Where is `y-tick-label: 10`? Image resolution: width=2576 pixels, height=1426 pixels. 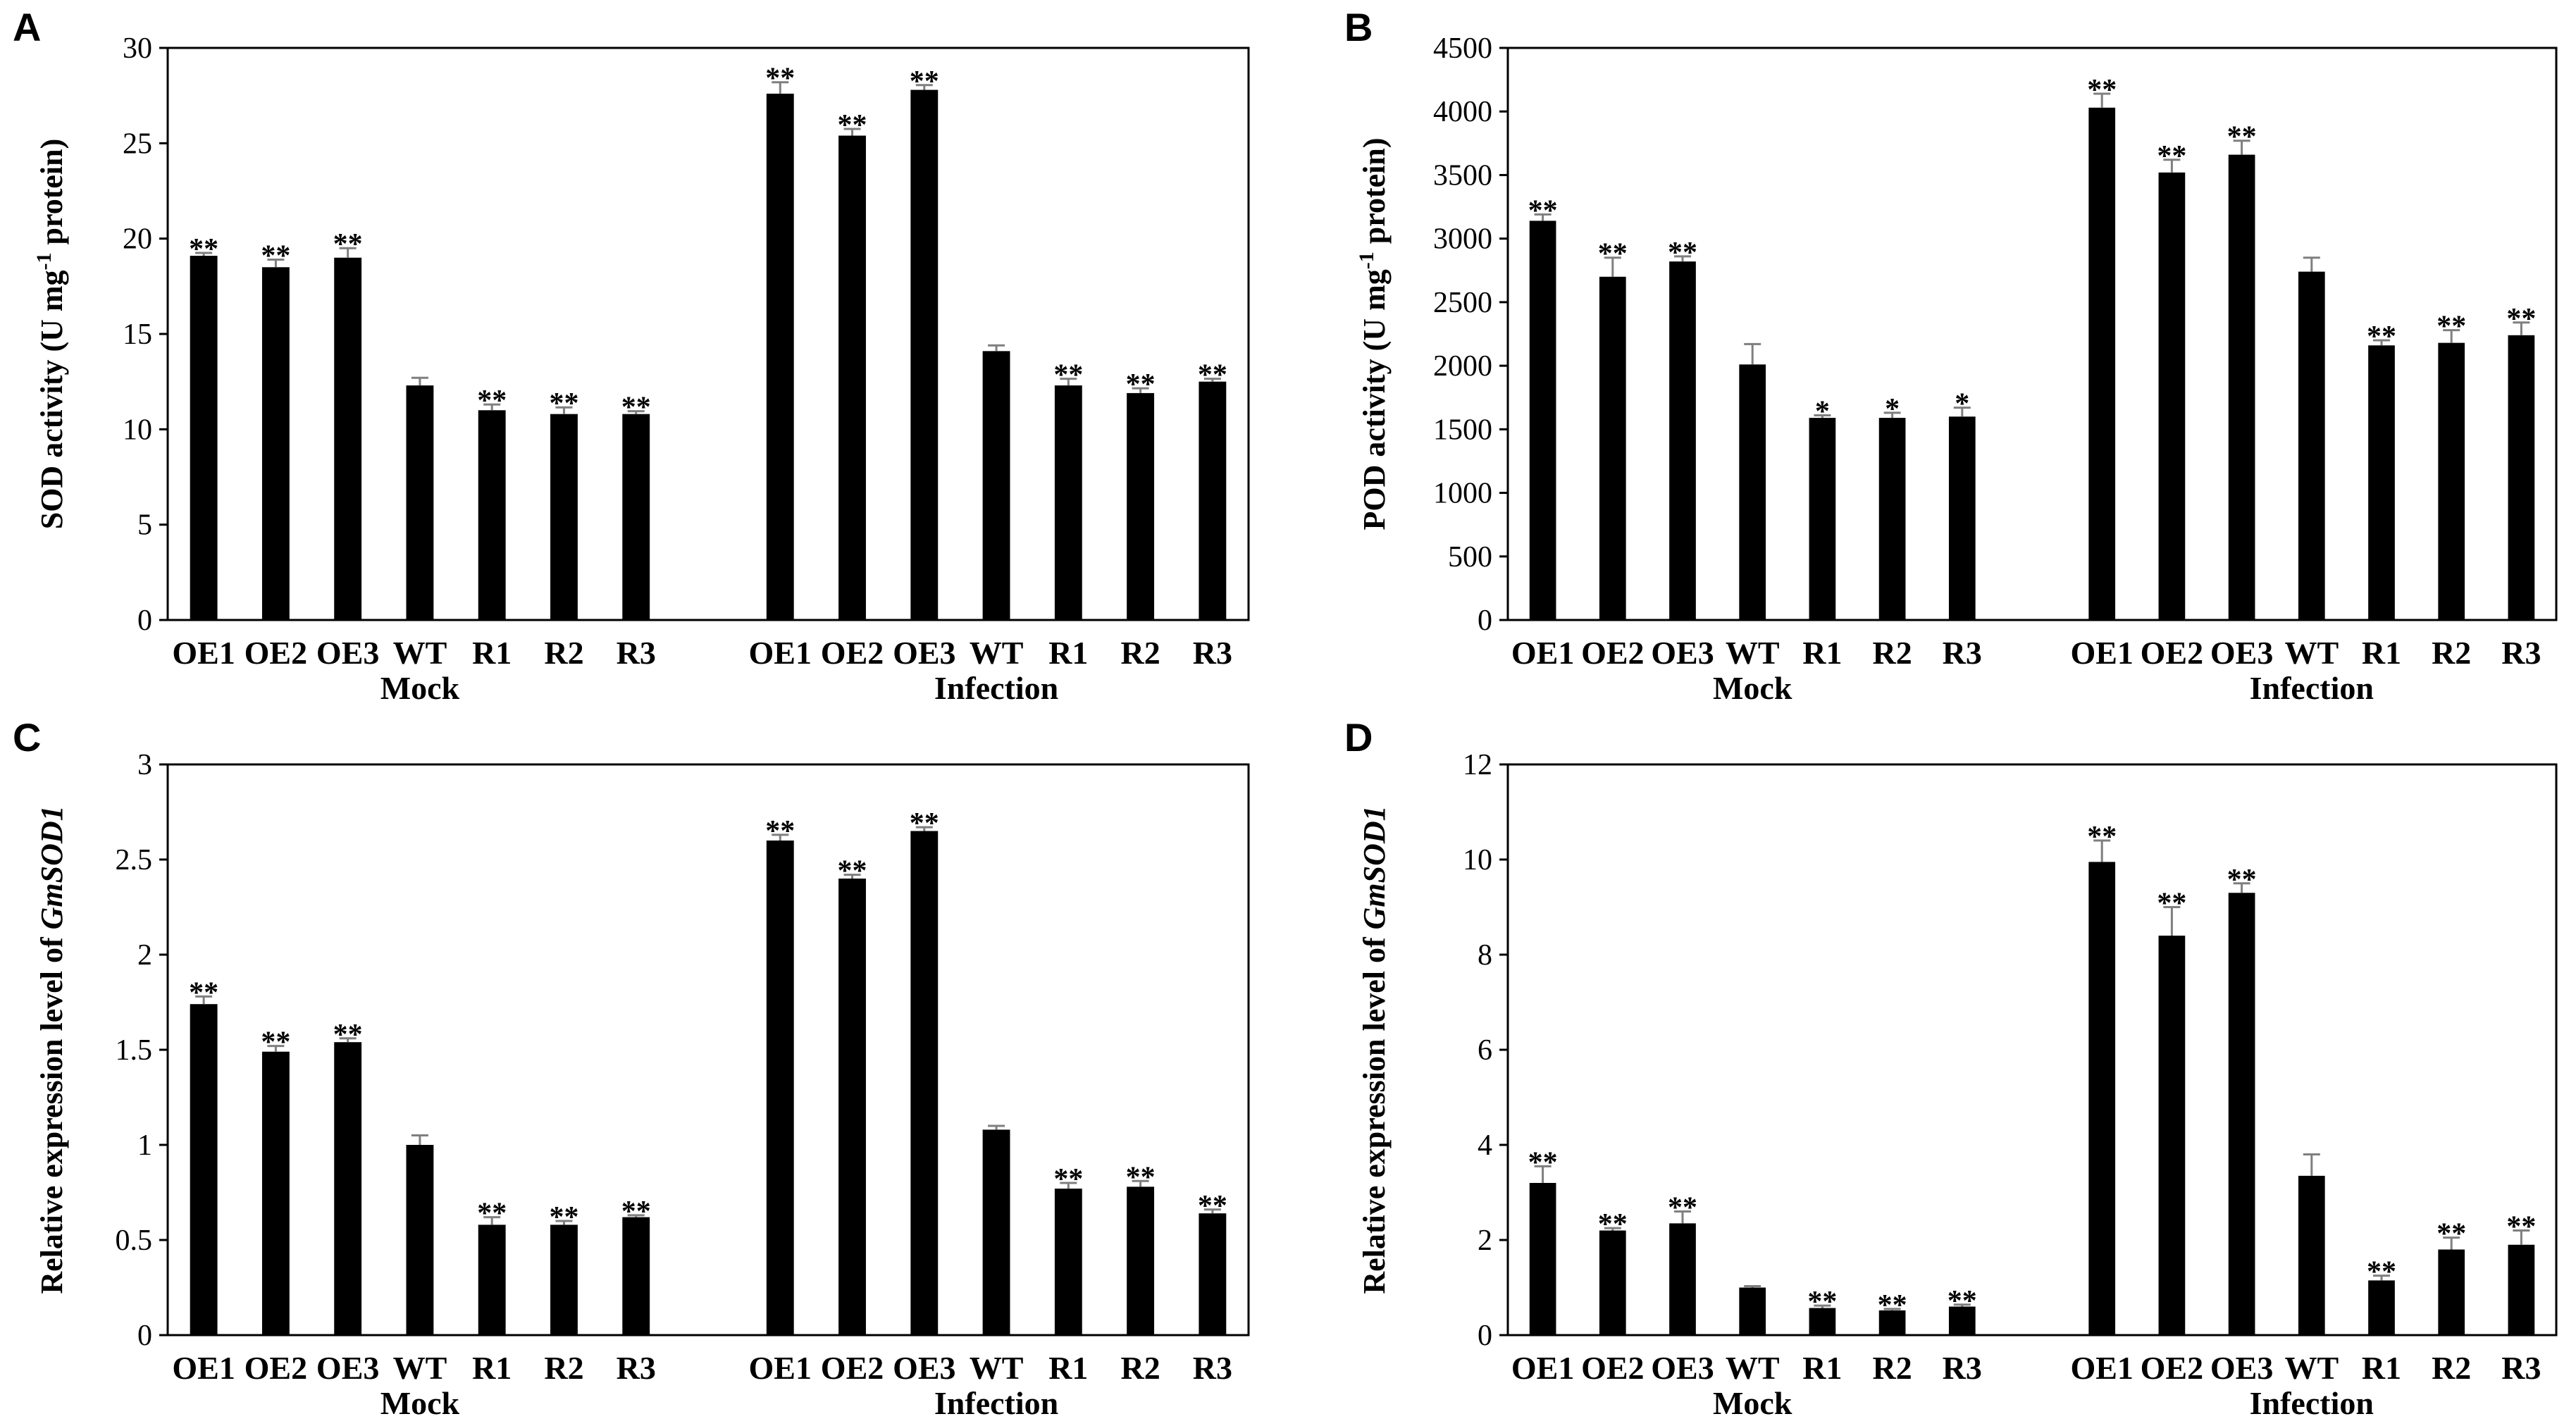 y-tick-label: 10 is located at coordinates (137, 430).